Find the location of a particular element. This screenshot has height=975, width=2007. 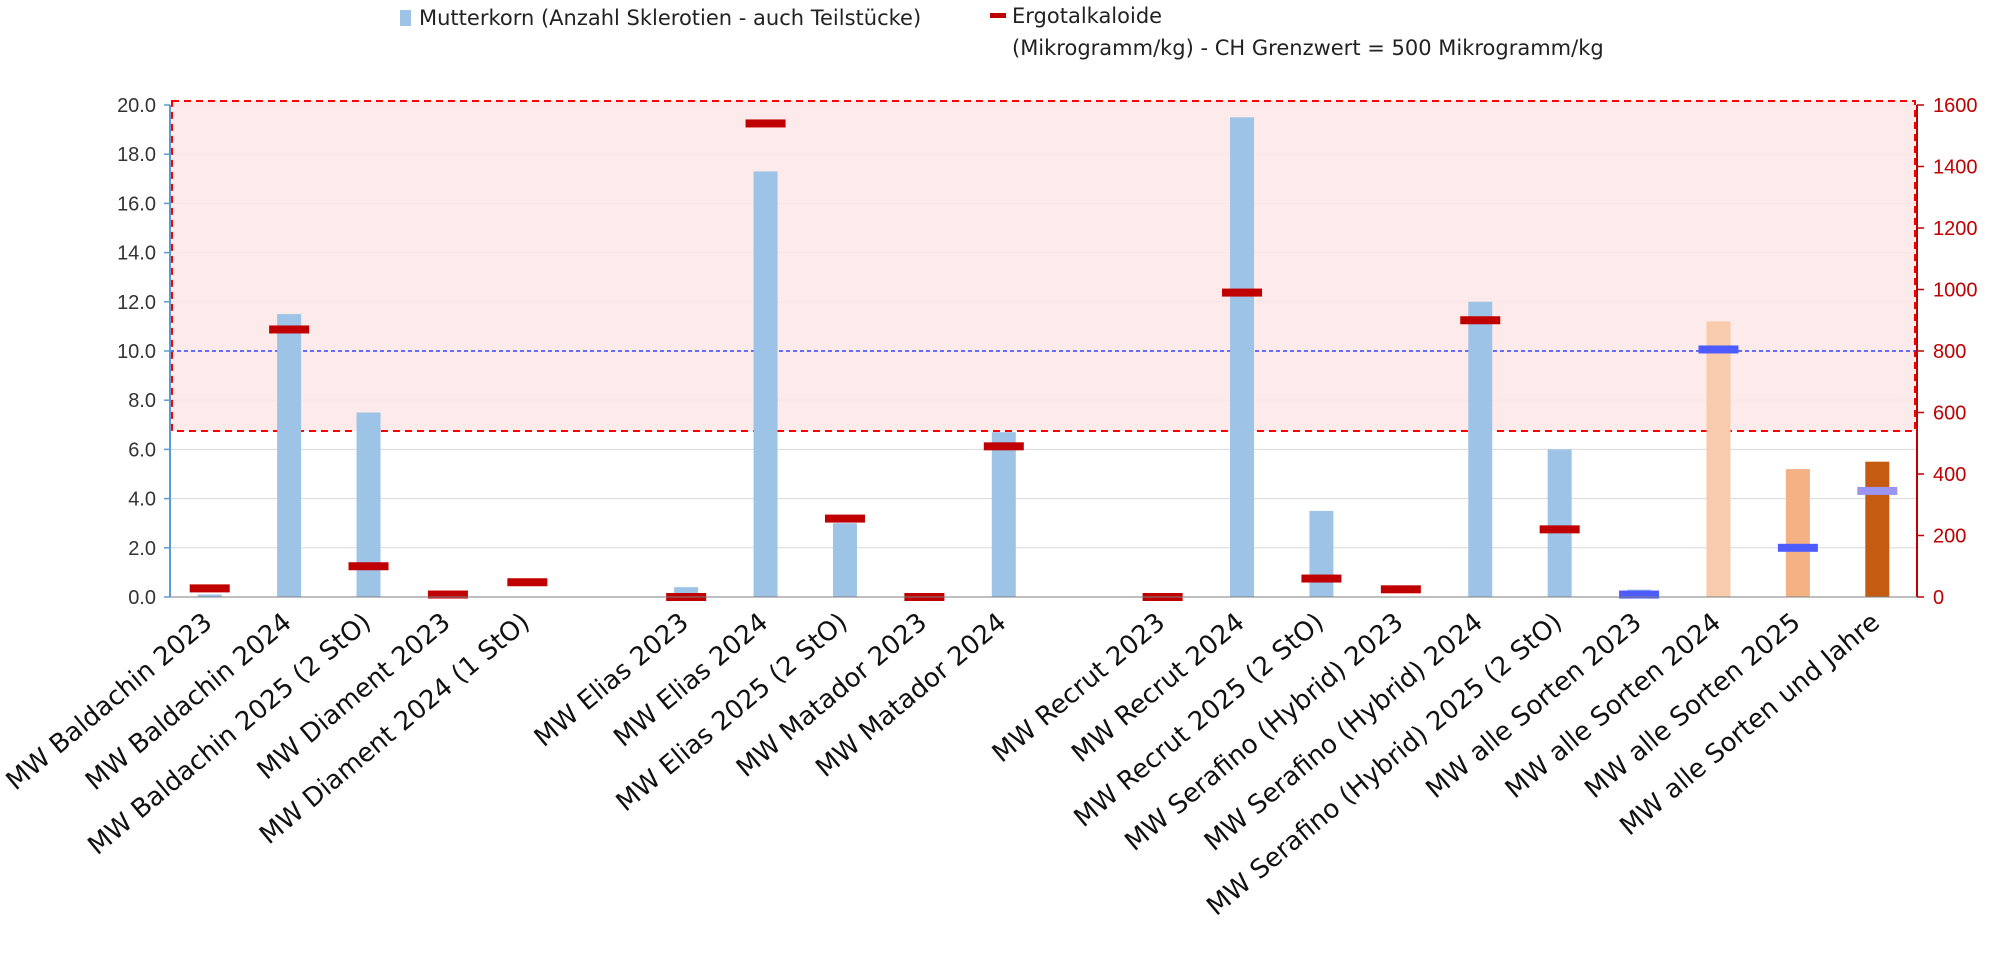

right-tick-label: 800 is located at coordinates (1949, 352).